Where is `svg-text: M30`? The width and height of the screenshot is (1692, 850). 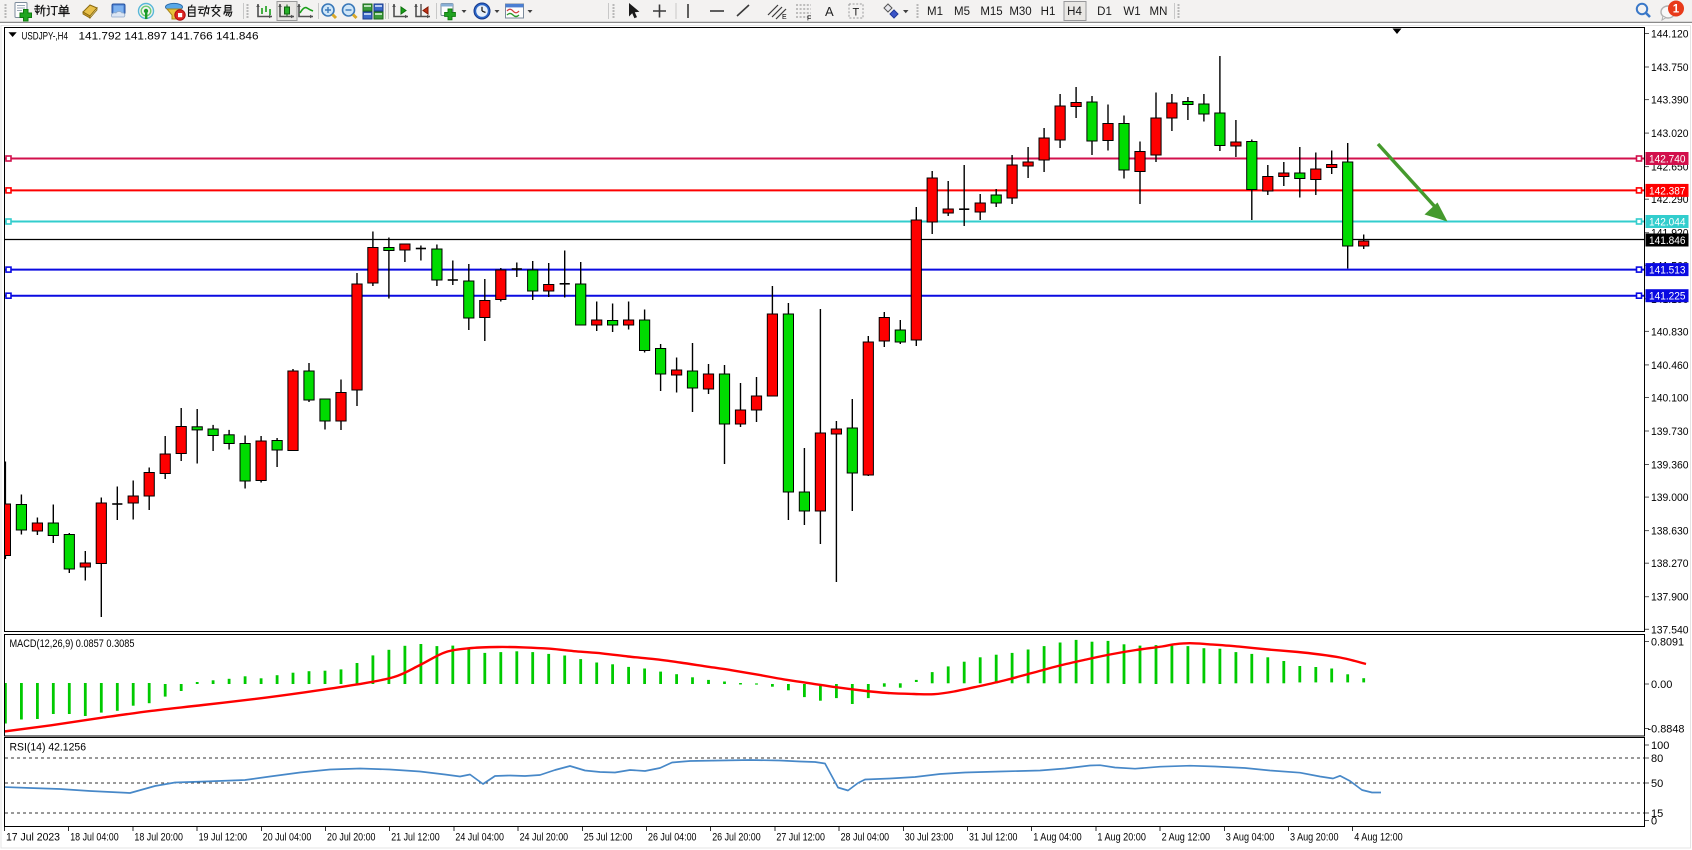
svg-text: M30 is located at coordinates (1020, 12).